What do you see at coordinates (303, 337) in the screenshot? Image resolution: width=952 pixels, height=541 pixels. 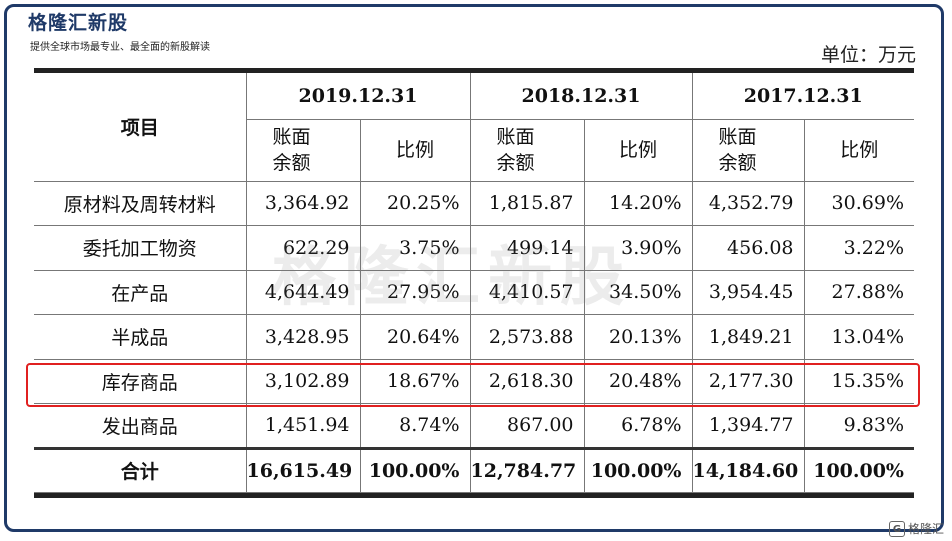 I see `cell: 3,428.95` at bounding box center [303, 337].